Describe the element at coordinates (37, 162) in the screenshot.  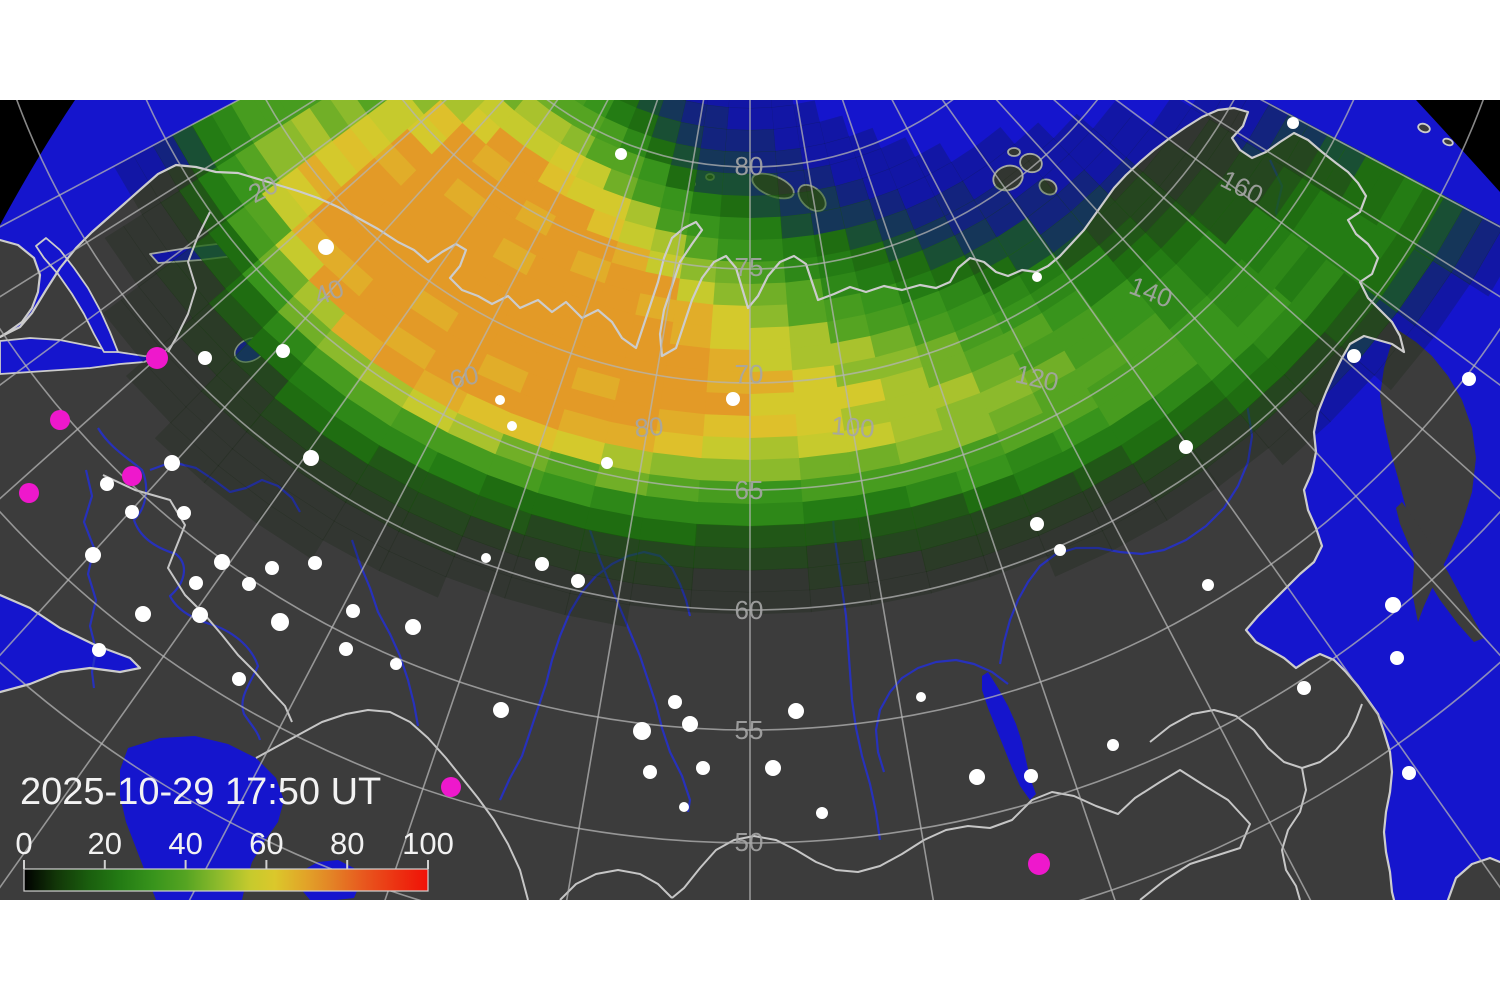
I see `outside-projection-wedge` at that location.